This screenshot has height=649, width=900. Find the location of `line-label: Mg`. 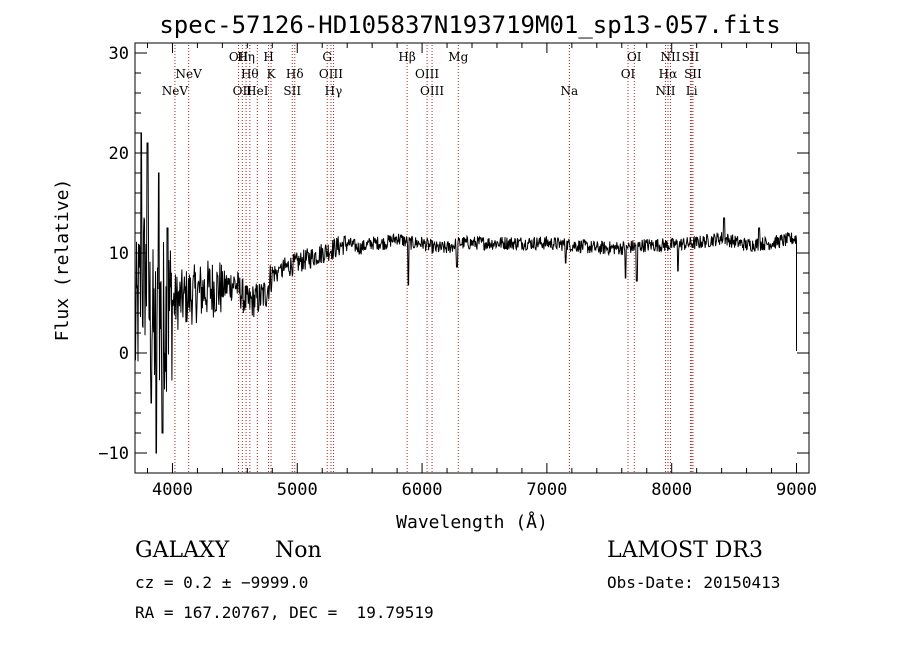

line-label: Mg is located at coordinates (458, 57).